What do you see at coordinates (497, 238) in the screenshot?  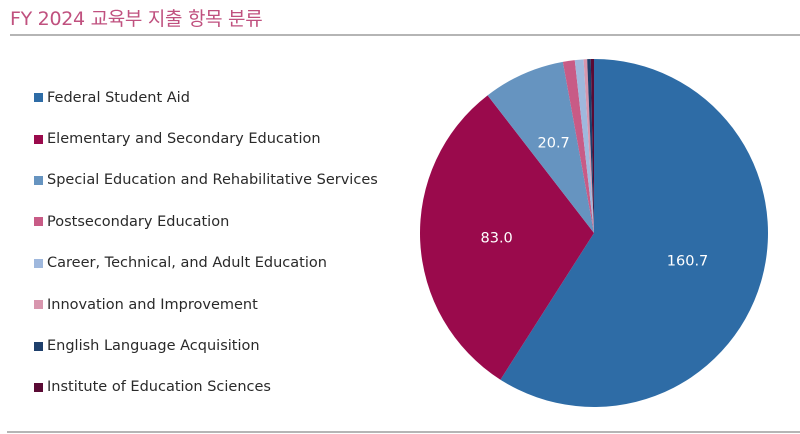 I see `pie-data-label: 83.0` at bounding box center [497, 238].